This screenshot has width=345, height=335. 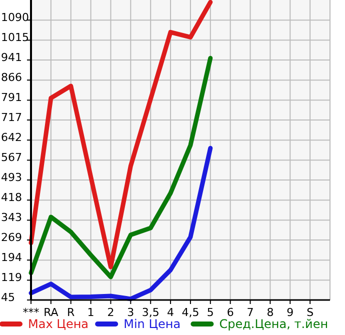 What do you see at coordinates (210, 312) in the screenshot?
I see `x-tick-label: 5` at bounding box center [210, 312].